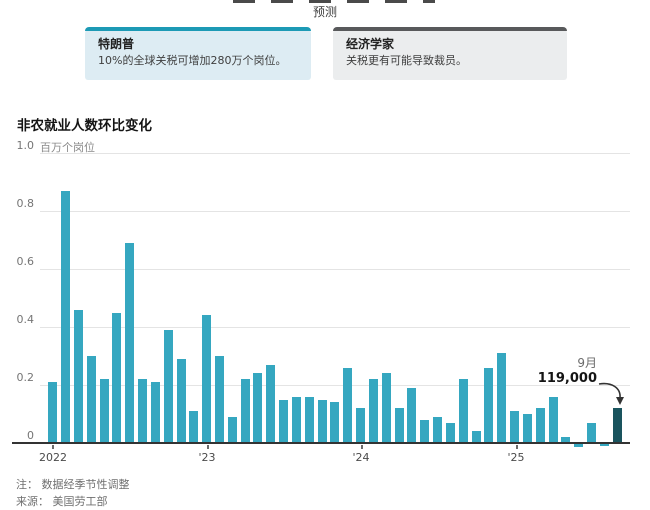  What do you see at coordinates (25, 145) in the screenshot?
I see `y-axis-label-1-0: 1.0` at bounding box center [25, 145].